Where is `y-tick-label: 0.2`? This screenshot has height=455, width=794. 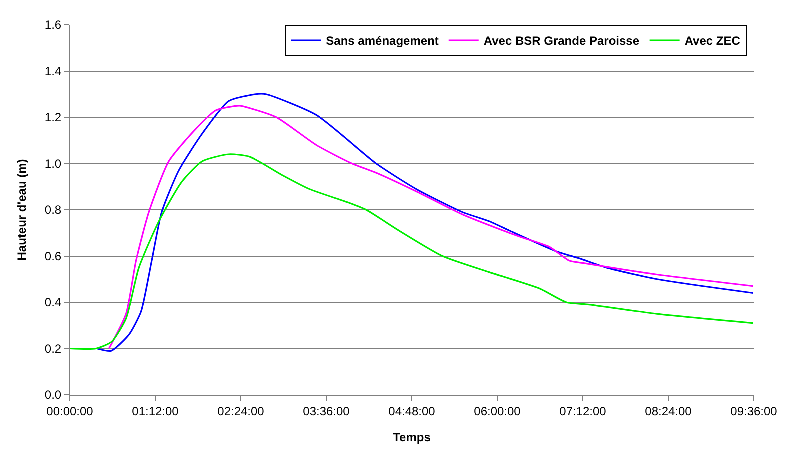
y-tick-label: 0.2 is located at coordinates (53, 349).